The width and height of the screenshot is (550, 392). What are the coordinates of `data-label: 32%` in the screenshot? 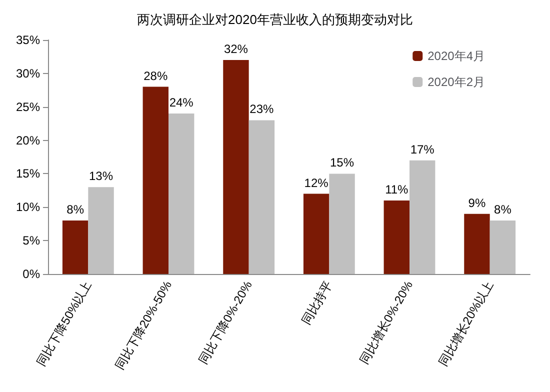 It's located at (236, 49).